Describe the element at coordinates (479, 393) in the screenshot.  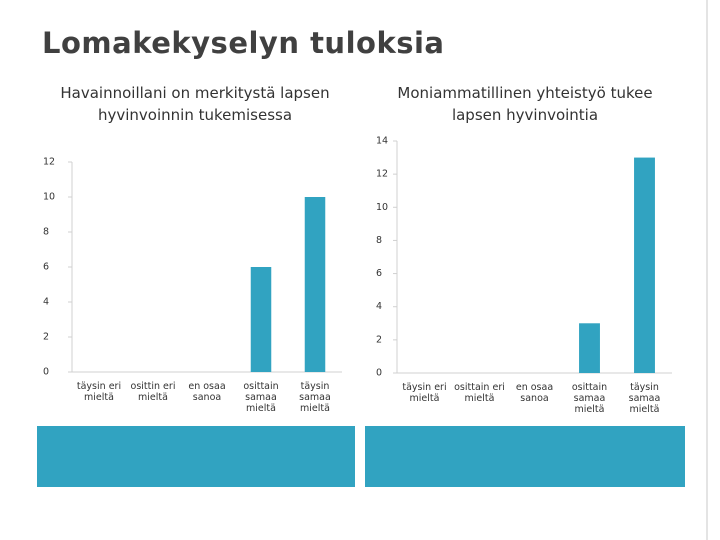
I see `x-tick-label: osittain eri mieltä` at that location.